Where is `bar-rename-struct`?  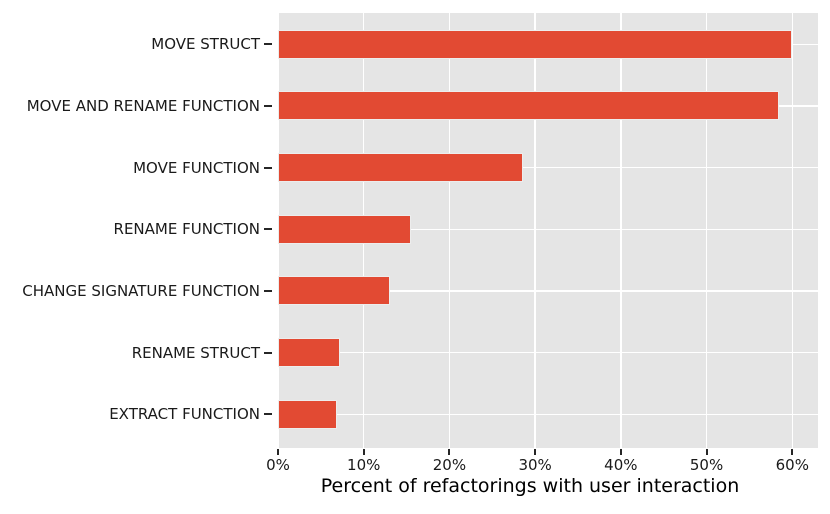
bar-rename-struct is located at coordinates (309, 353).